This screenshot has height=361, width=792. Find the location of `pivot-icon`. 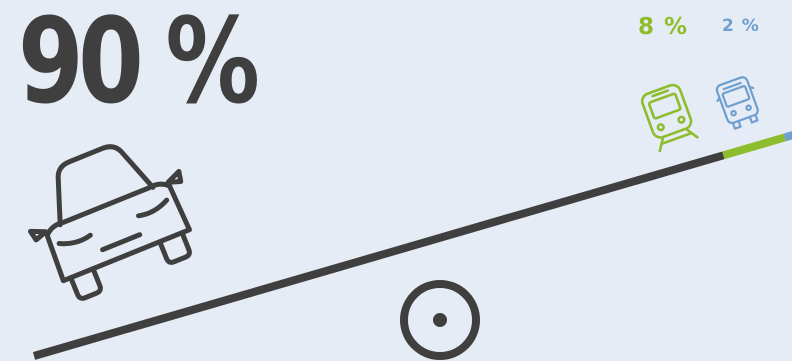

pivot-icon is located at coordinates (440, 320).